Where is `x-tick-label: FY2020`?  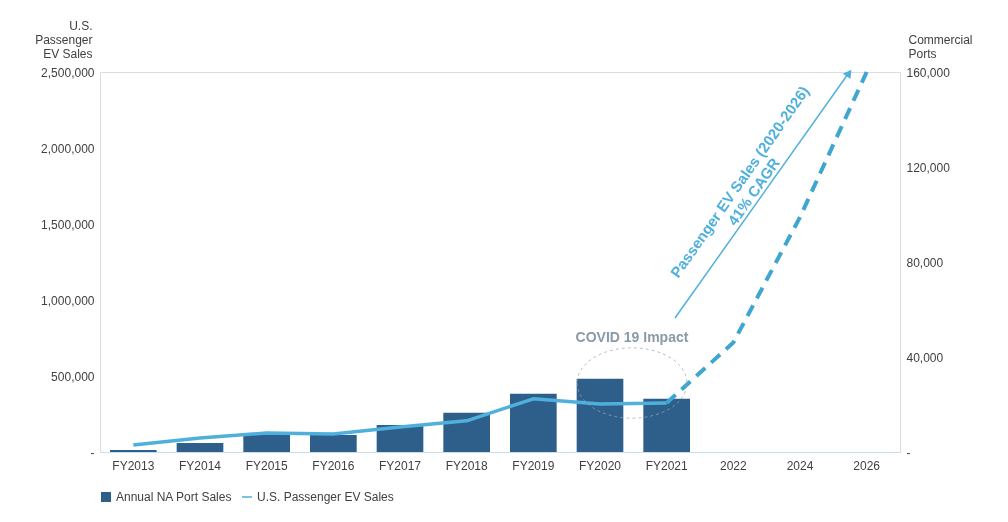
x-tick-label: FY2020 is located at coordinates (600, 465).